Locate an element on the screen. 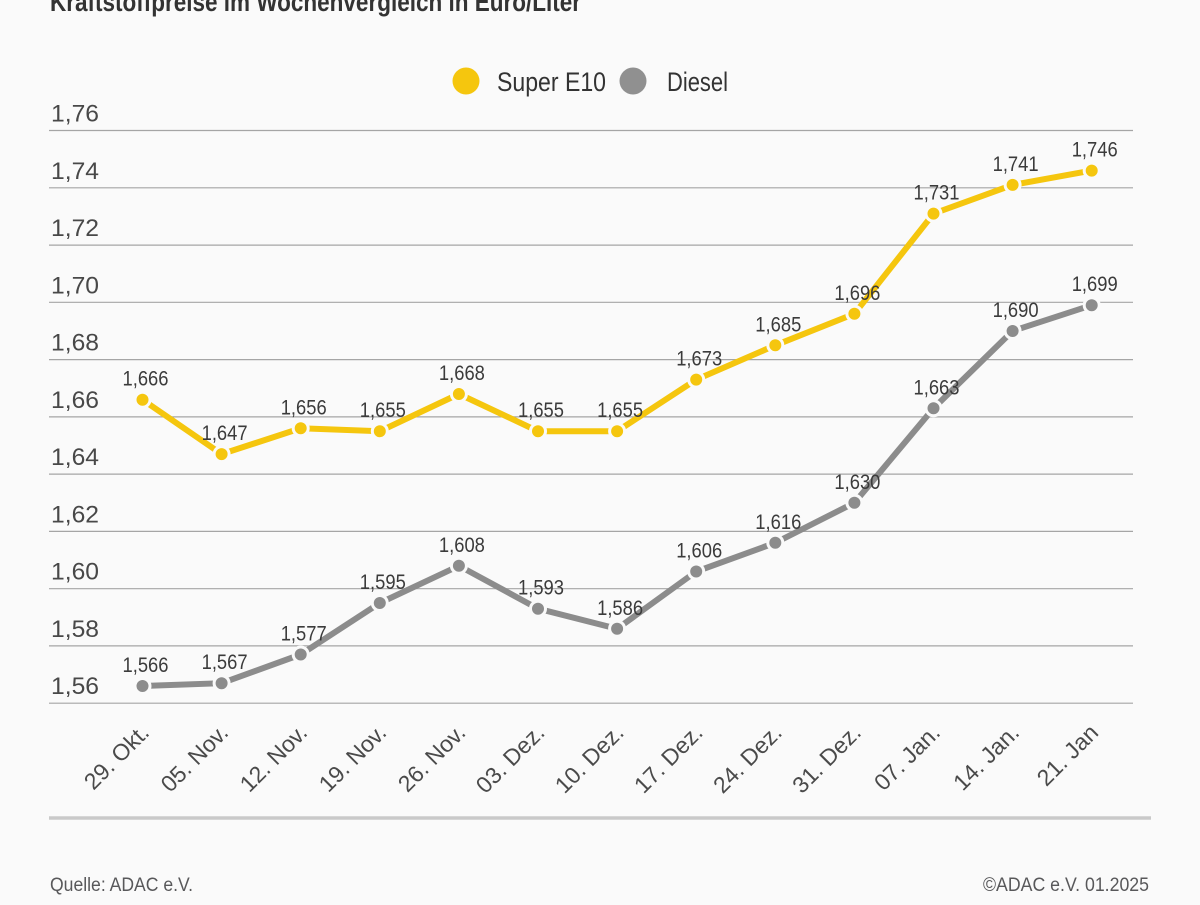 Image resolution: width=1200 pixels, height=905 pixels. svg-text: 1,586 is located at coordinates (620, 608).